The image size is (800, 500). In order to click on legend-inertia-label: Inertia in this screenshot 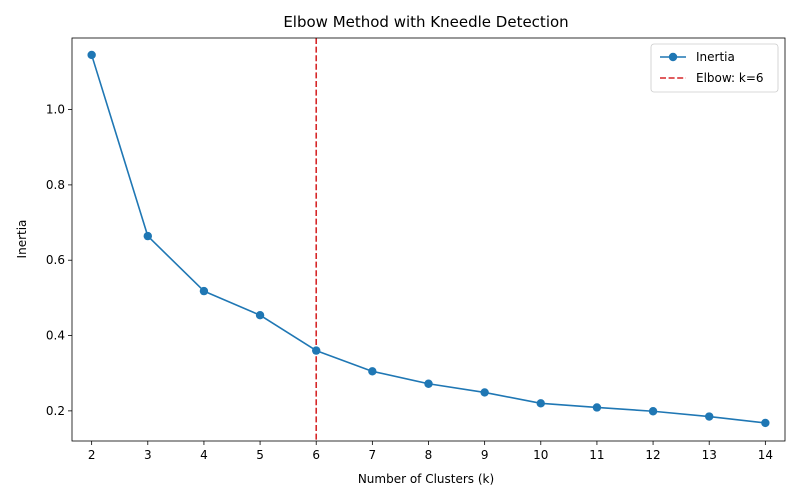, I will do `click(715, 57)`.